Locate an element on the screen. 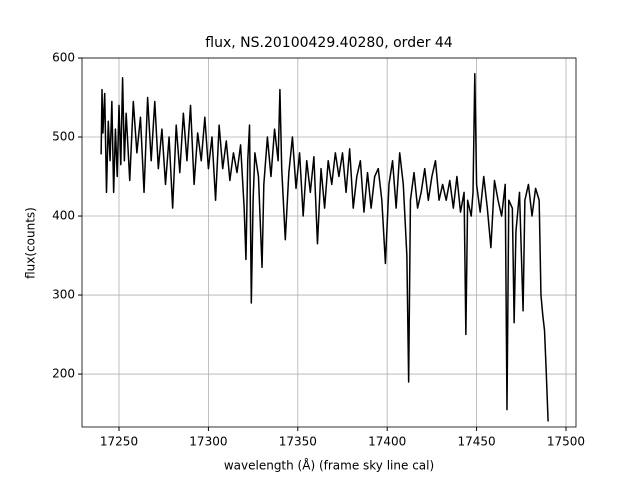 The image size is (640, 484). x-tick-label: 17400 is located at coordinates (387, 442).